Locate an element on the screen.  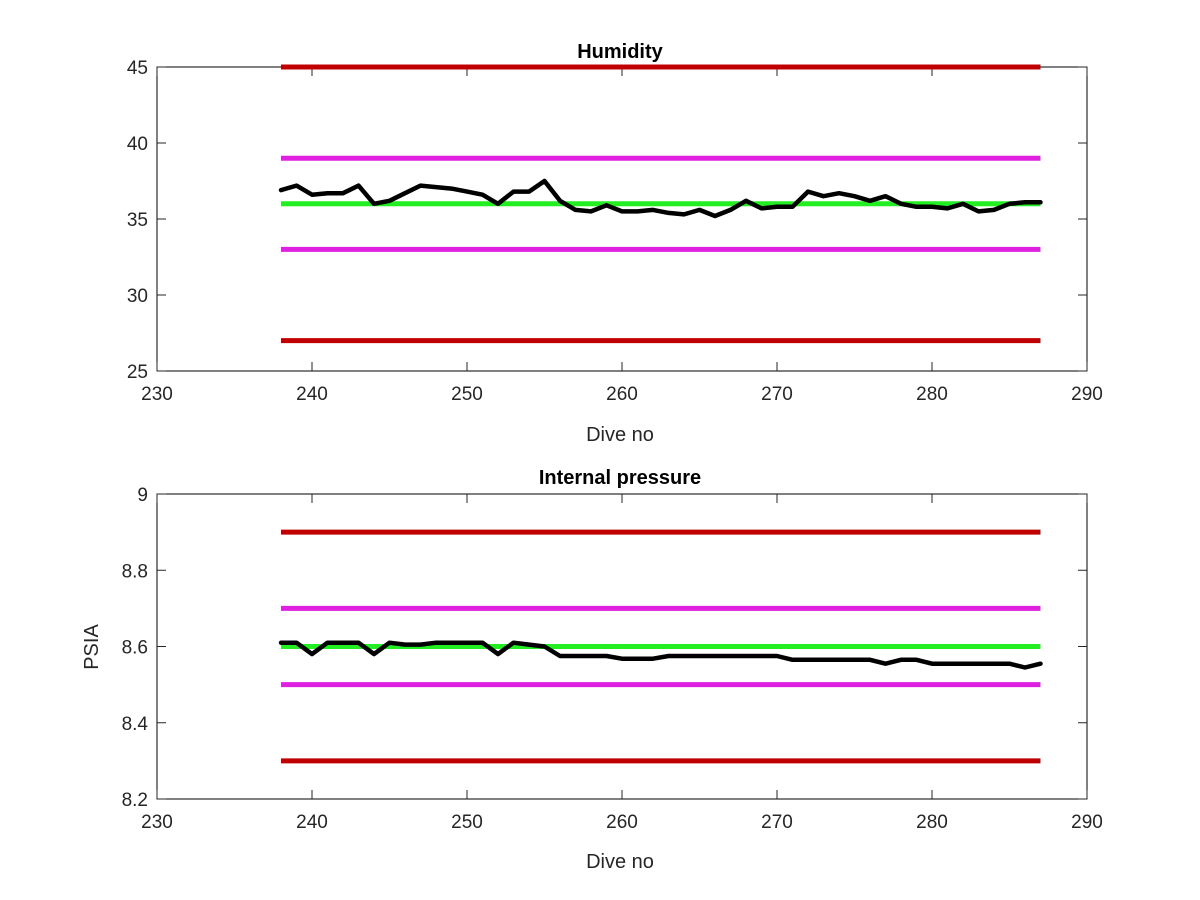
y-tick-label: 30 is located at coordinates (137, 296).